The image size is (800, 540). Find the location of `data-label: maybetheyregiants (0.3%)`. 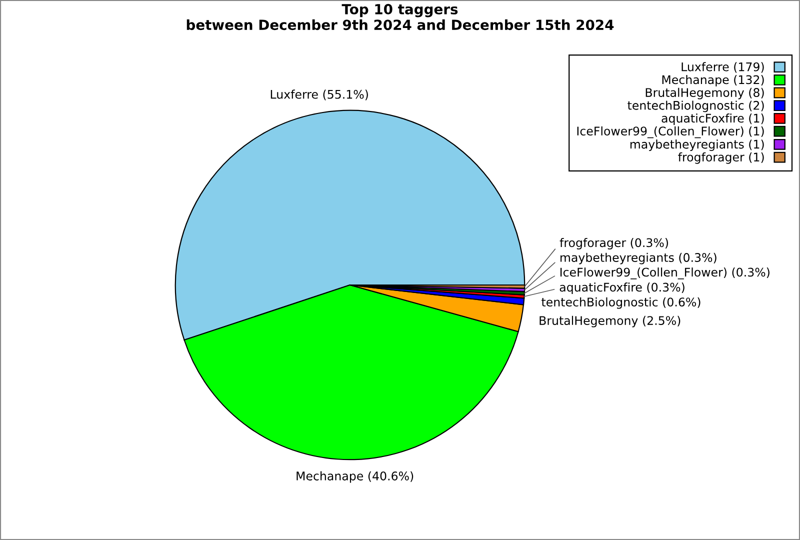

data-label: maybetheyregiants (0.3%) is located at coordinates (638, 258).